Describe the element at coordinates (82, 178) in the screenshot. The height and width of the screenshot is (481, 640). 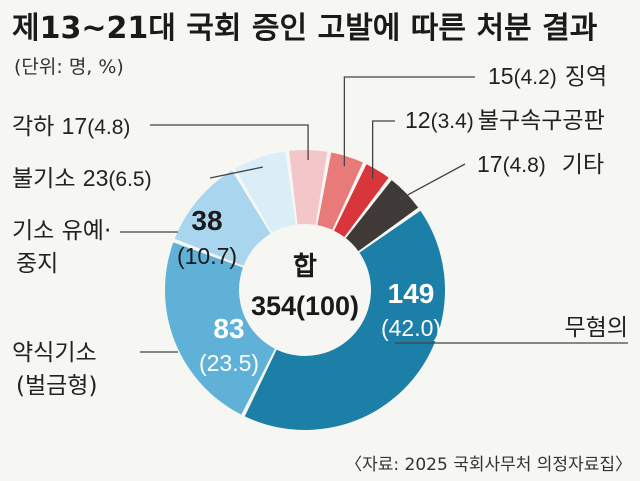
I see `slice-label-6: 불기소 23(6.5)` at that location.